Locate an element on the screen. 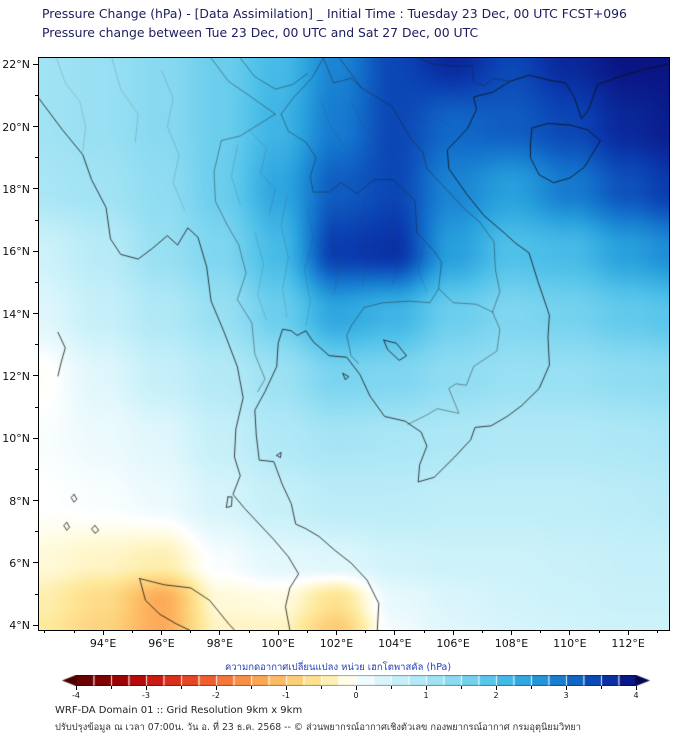  colorbar-tick-label: 4 is located at coordinates (636, 695).